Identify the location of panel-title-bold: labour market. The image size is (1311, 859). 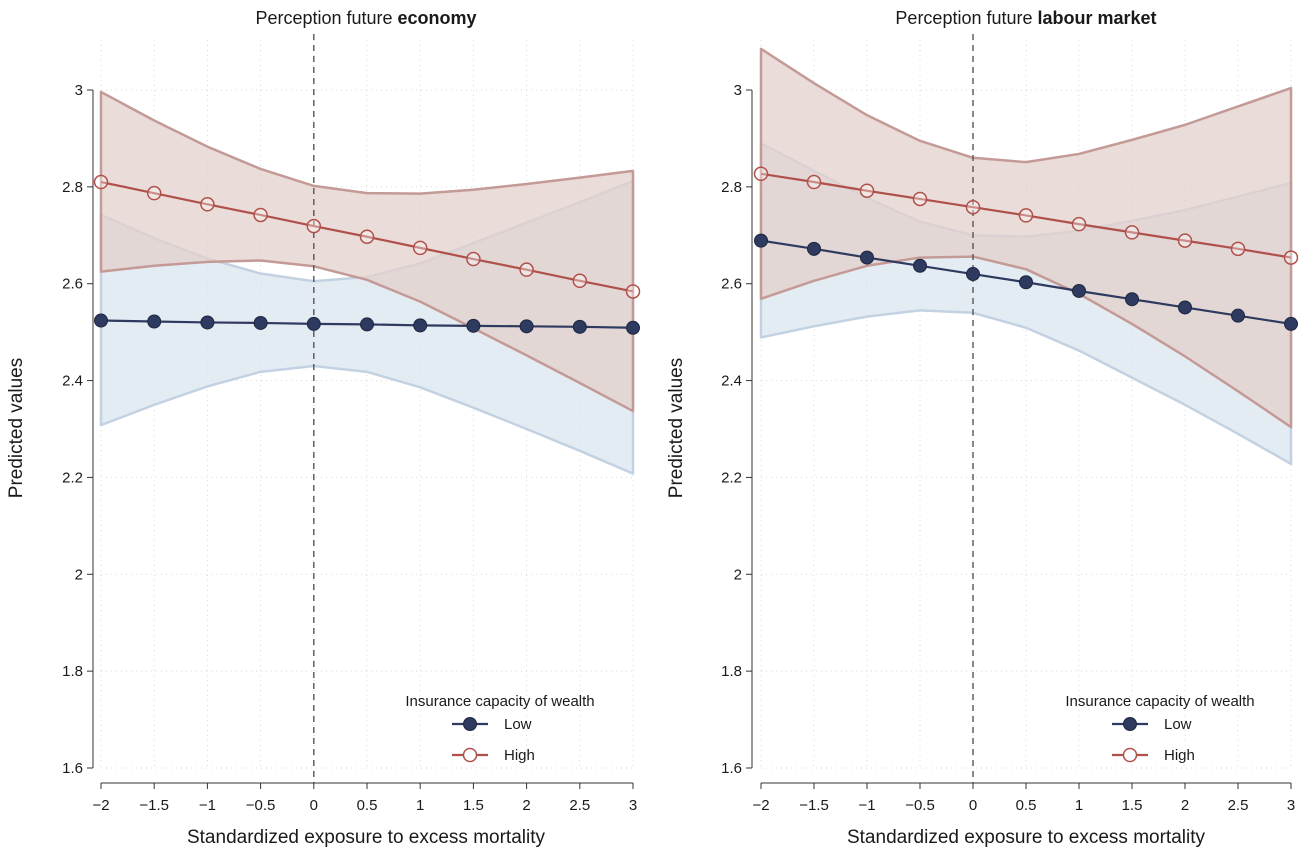
(1097, 18).